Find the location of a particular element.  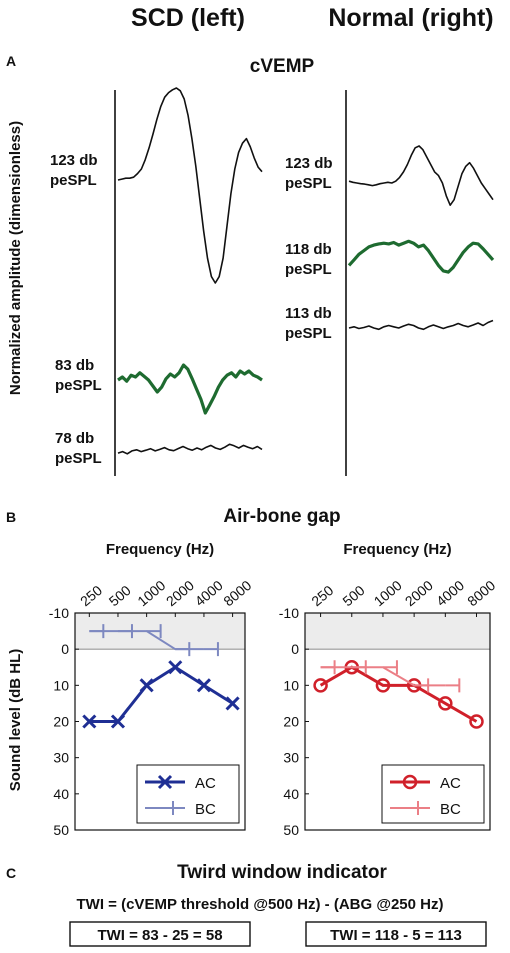

right-result-box is located at coordinates (396, 934).